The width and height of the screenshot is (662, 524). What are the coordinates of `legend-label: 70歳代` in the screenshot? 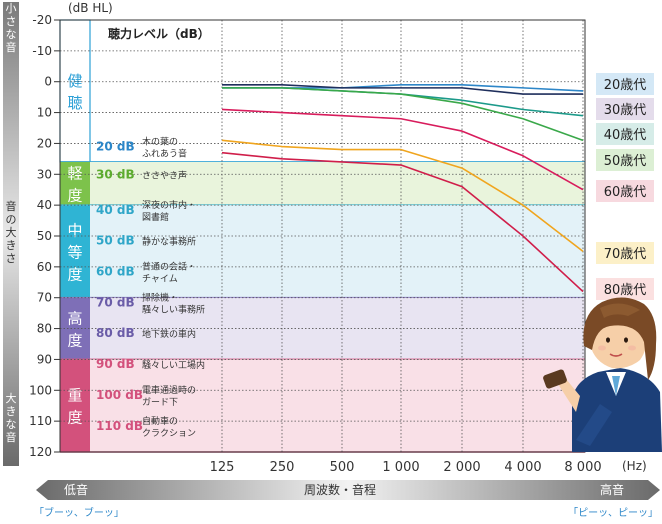 It's located at (625, 254).